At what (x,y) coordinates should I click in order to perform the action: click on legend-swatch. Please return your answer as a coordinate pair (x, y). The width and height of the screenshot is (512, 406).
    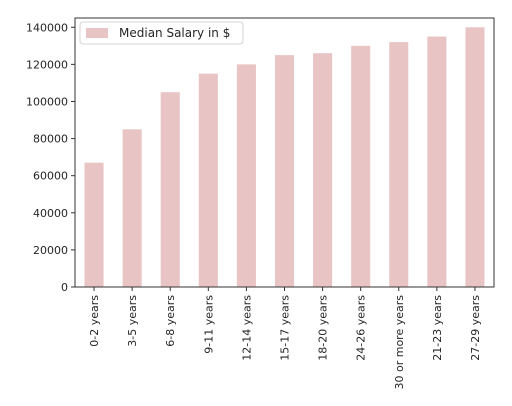
    Looking at the image, I should click on (97, 33).